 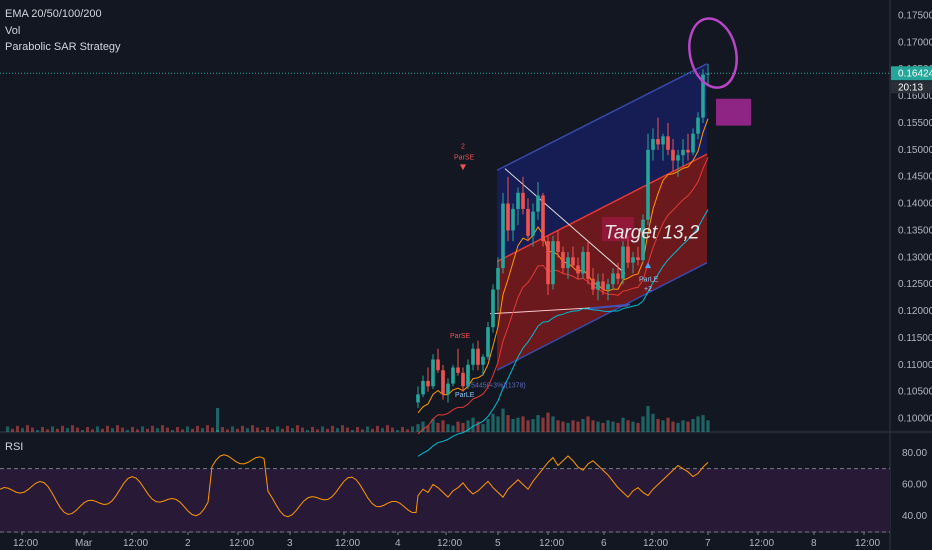 I want to click on legend-strategy: Parabolic SAR Strategy, so click(x=63, y=47).